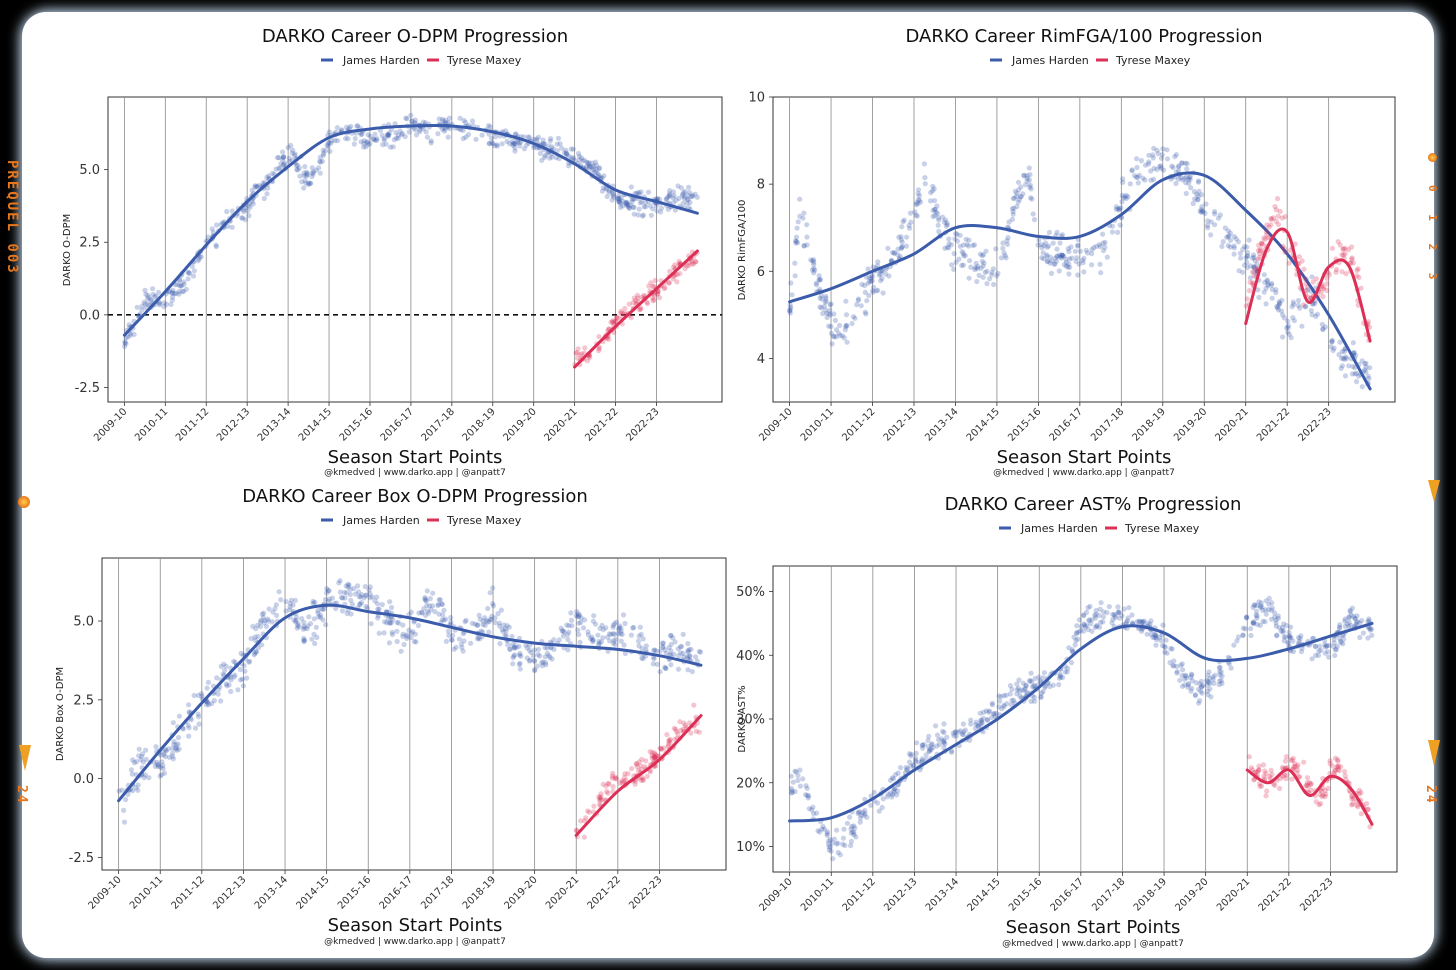 The image size is (1456, 970). What do you see at coordinates (742, 250) in the screenshot?
I see `y-axis-label: DARKO RimFGA/100` at bounding box center [742, 250].